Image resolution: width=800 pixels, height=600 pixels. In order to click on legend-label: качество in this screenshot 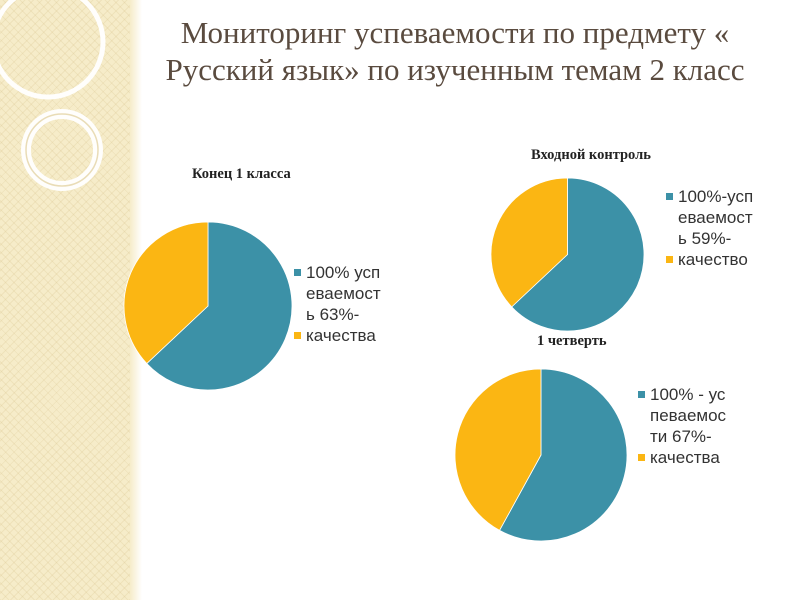, I will do `click(713, 259)`.